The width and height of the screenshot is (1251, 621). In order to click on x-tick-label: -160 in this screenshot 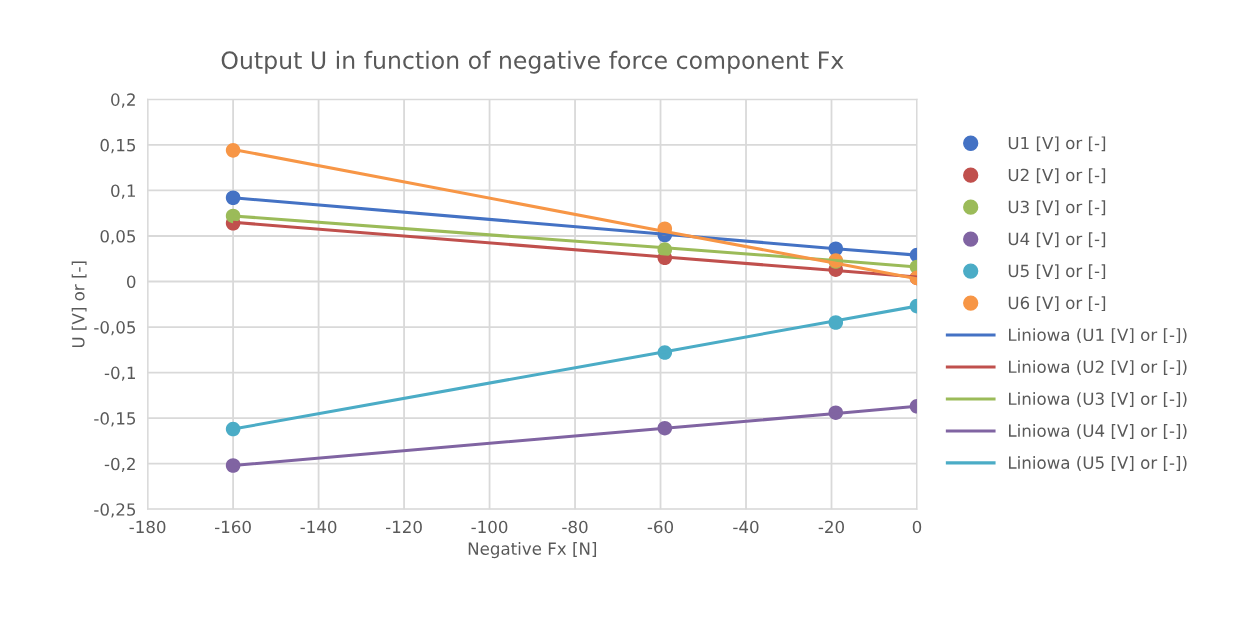, I will do `click(233, 527)`.